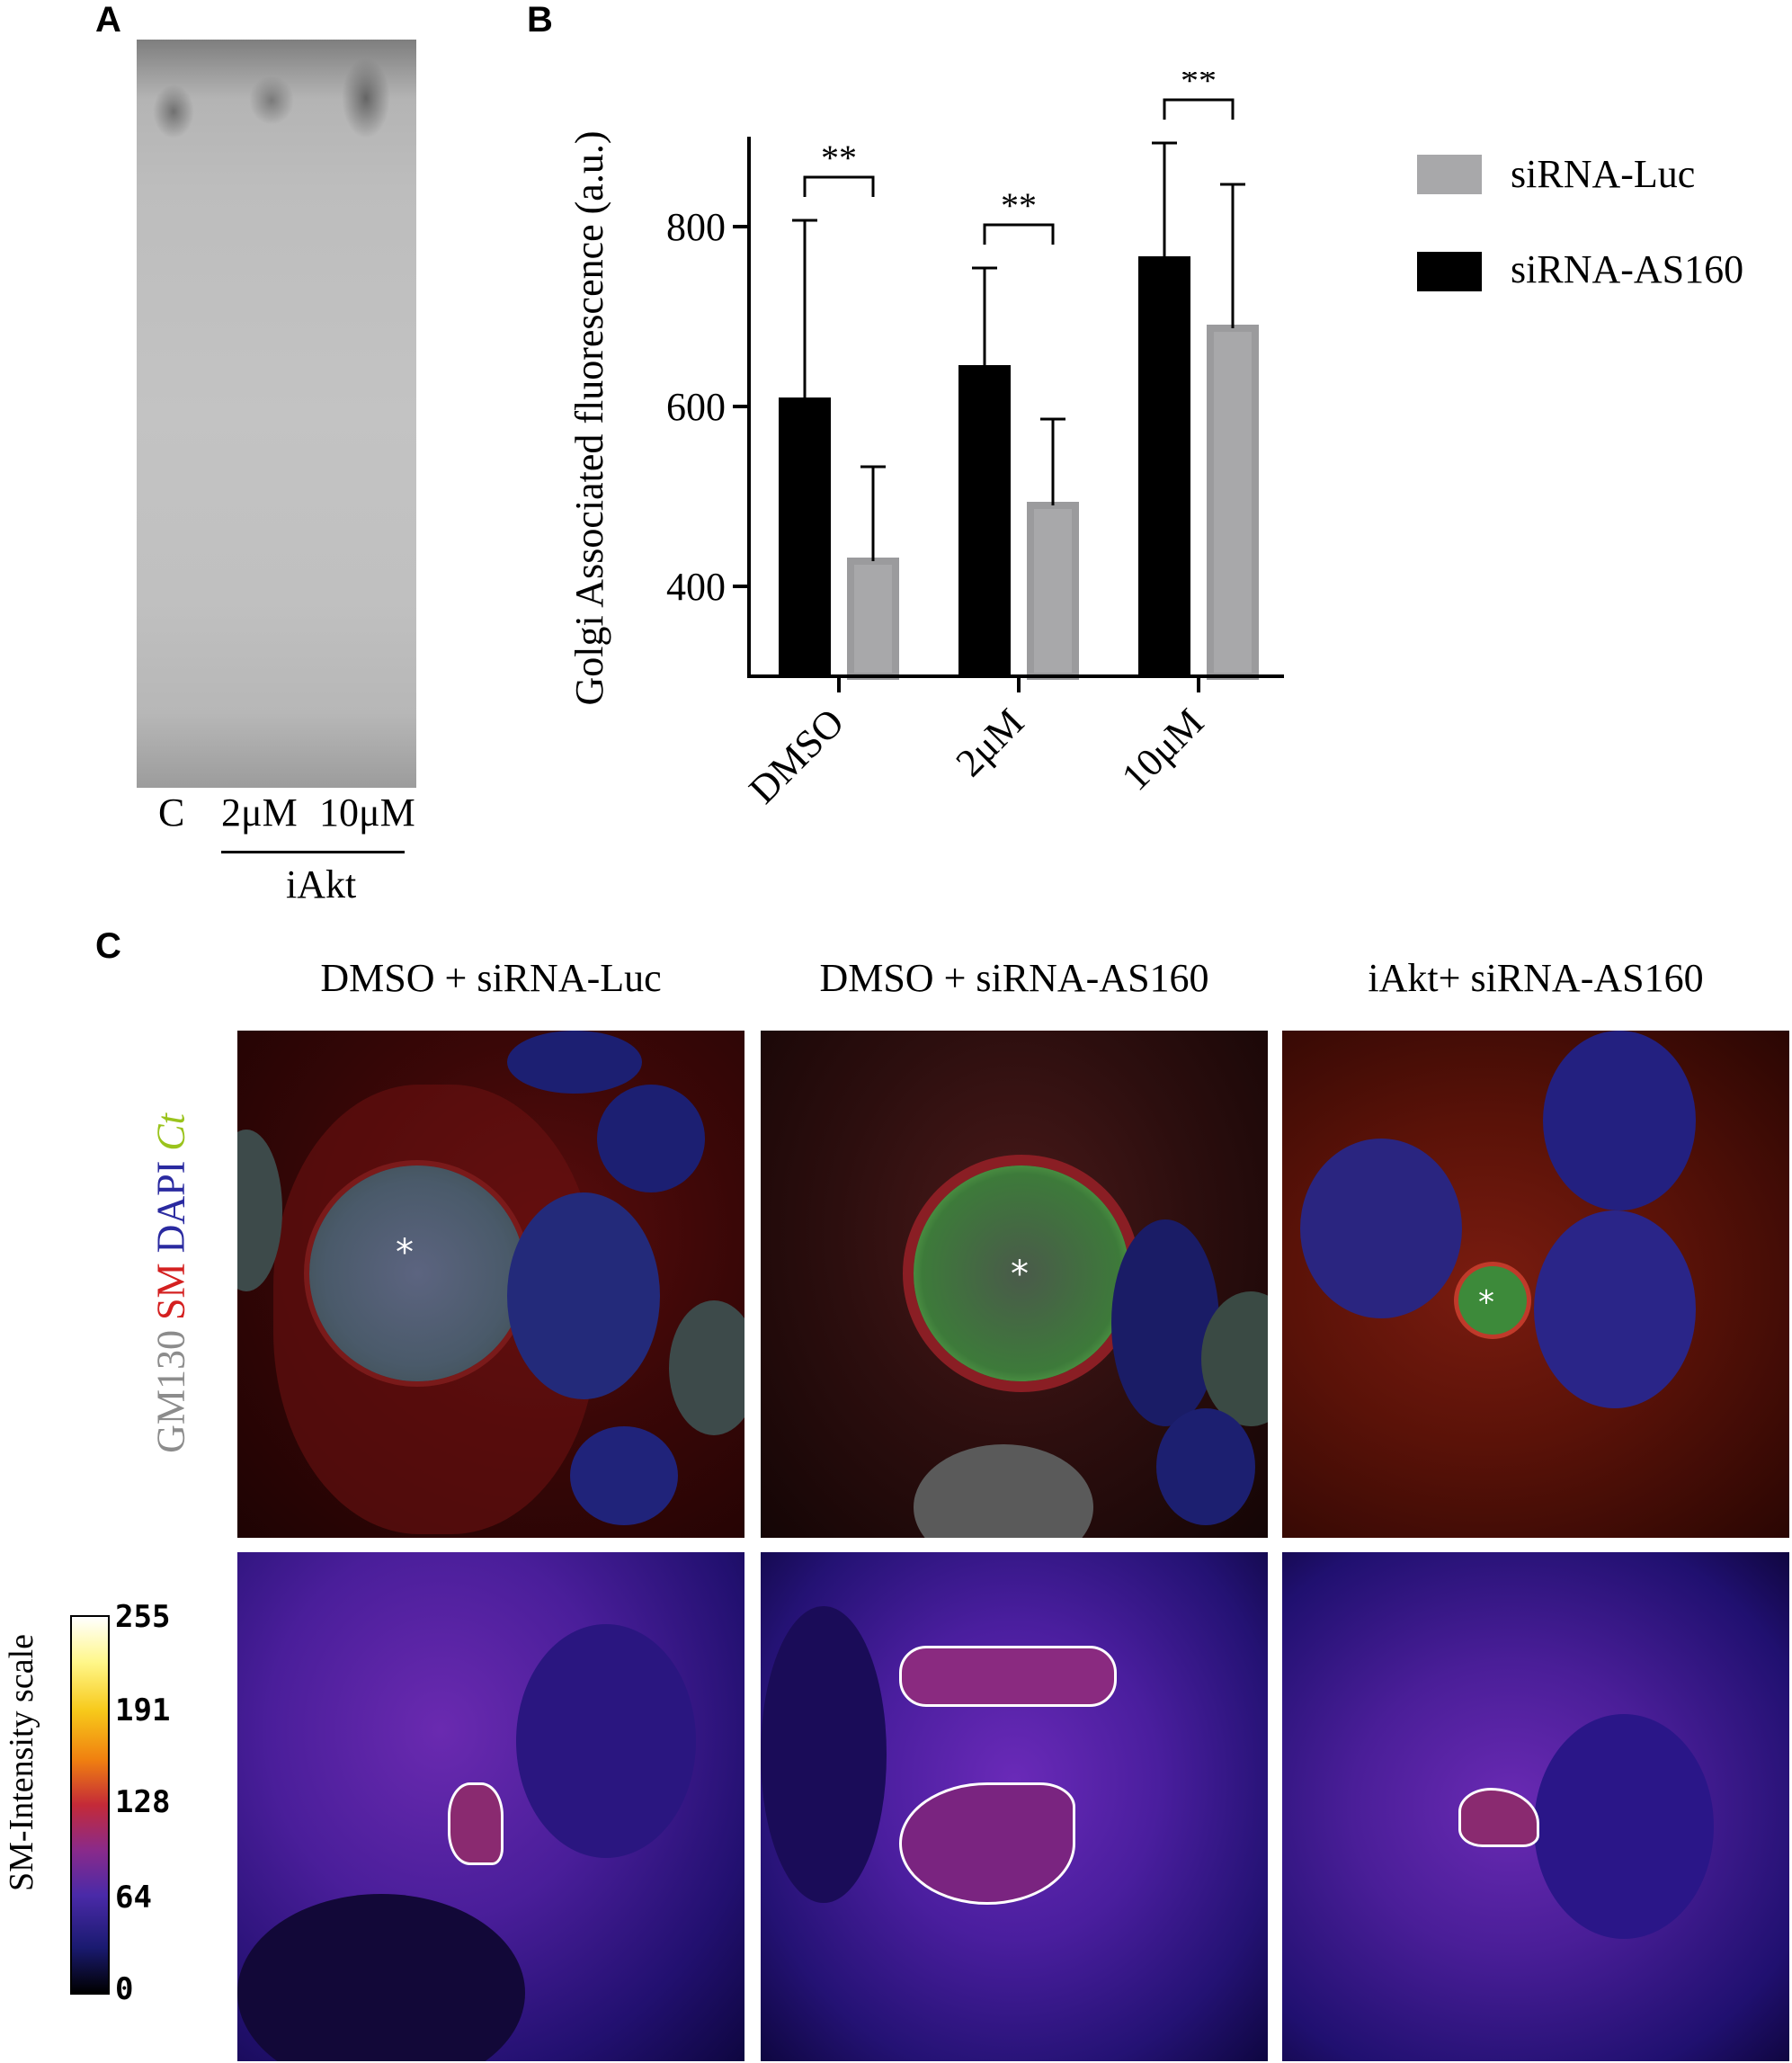 The width and height of the screenshot is (1792, 2063). Describe the element at coordinates (1603, 174) in the screenshot. I see `legend-label-siRNA-Luc: siRNA-Luc` at that location.